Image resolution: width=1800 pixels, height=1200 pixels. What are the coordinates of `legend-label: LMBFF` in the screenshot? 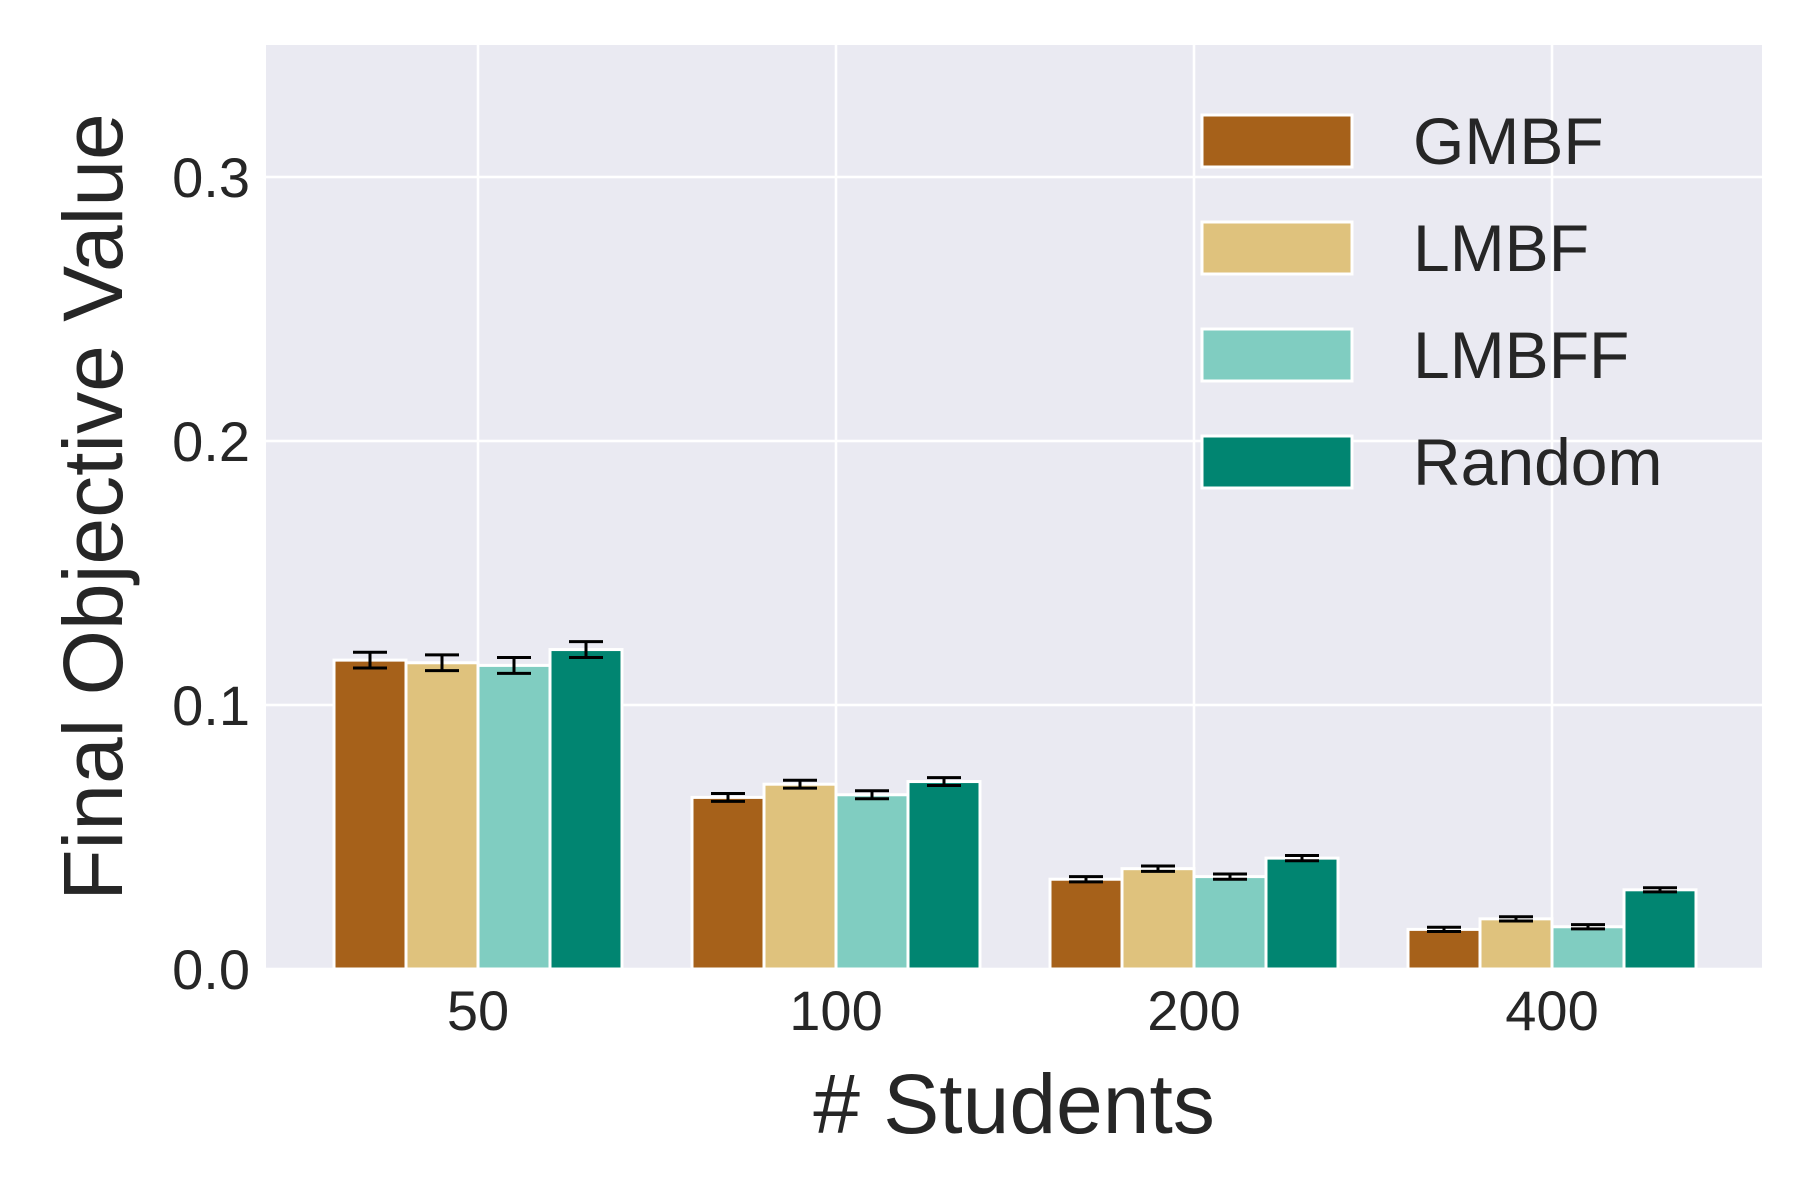 It's located at (1521, 355).